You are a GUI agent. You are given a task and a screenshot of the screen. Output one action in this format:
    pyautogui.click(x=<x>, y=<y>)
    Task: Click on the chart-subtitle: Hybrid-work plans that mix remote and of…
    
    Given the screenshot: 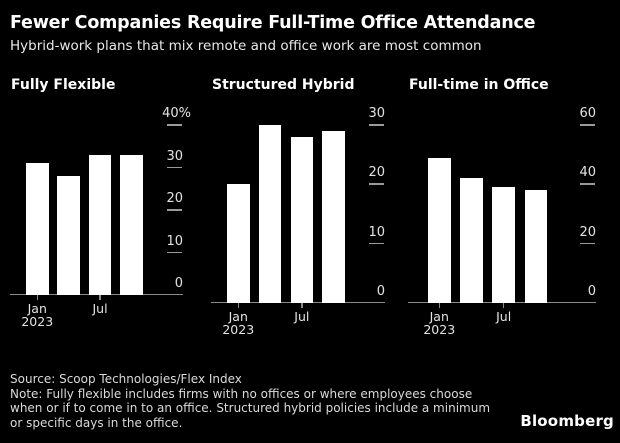 What is the action you would take?
    pyautogui.click(x=246, y=46)
    